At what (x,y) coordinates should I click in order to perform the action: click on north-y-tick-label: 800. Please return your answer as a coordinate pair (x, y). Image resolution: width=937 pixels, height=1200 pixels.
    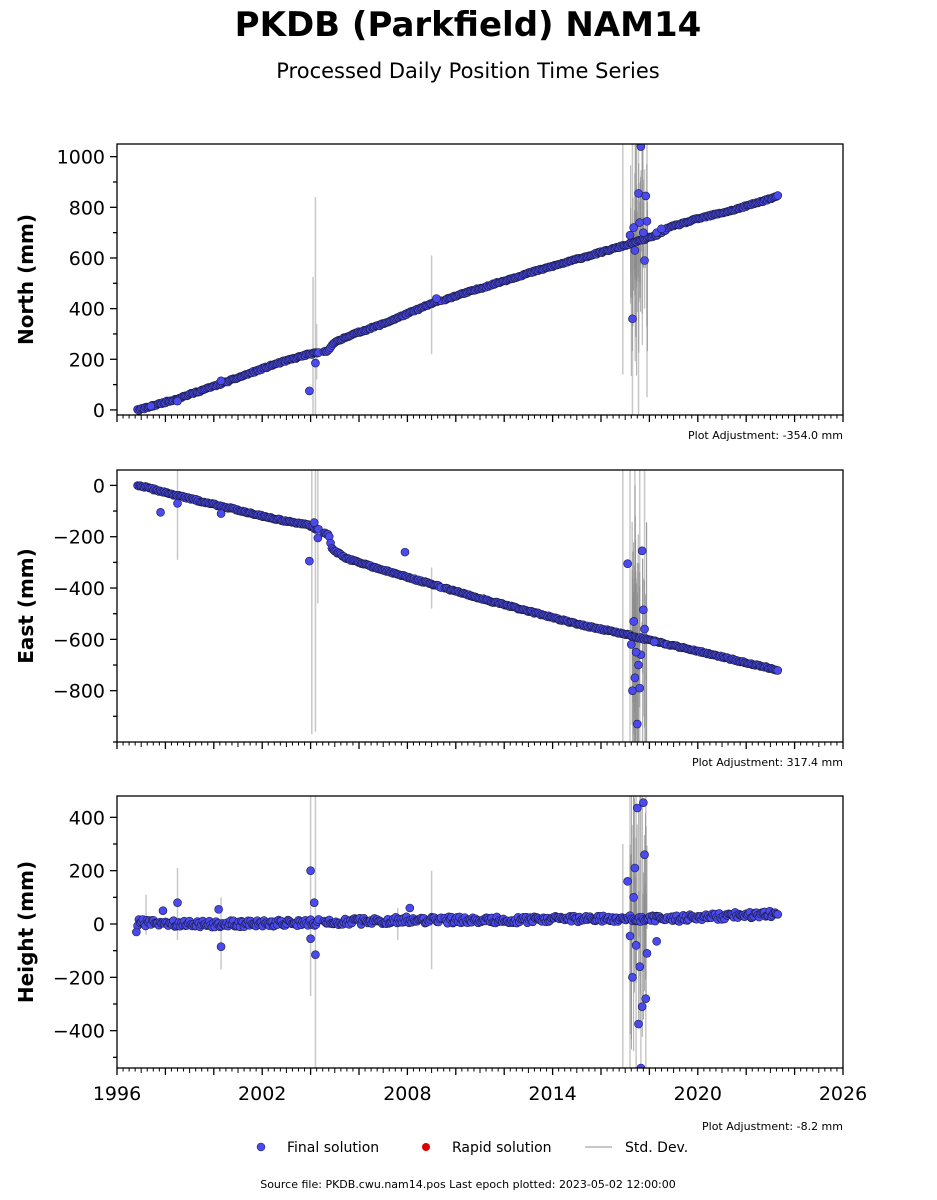
    Looking at the image, I should click on (87, 208).